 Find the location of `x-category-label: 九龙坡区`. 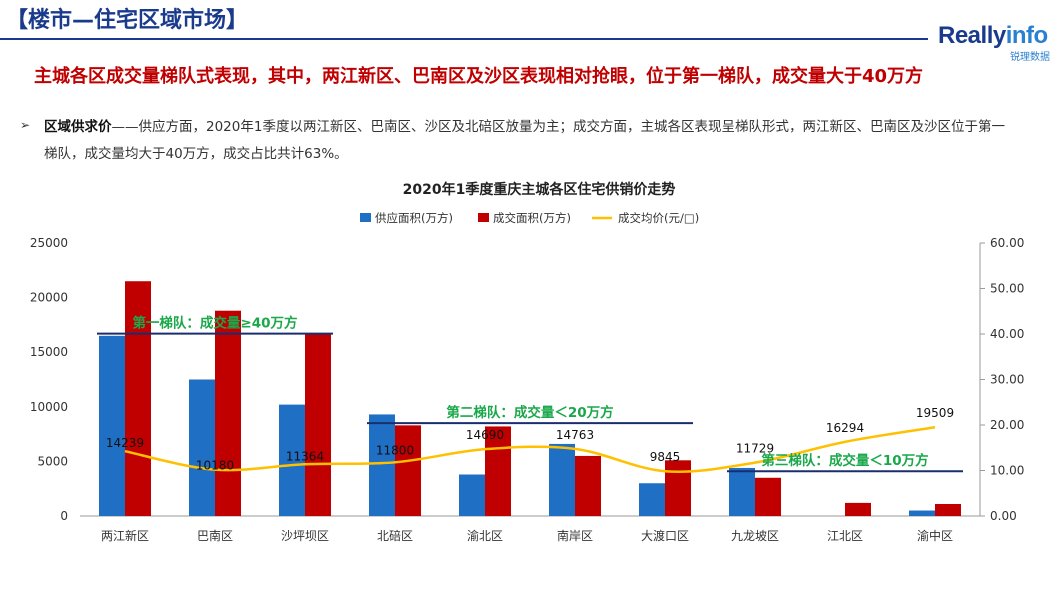

x-category-label: 九龙坡区 is located at coordinates (755, 536).